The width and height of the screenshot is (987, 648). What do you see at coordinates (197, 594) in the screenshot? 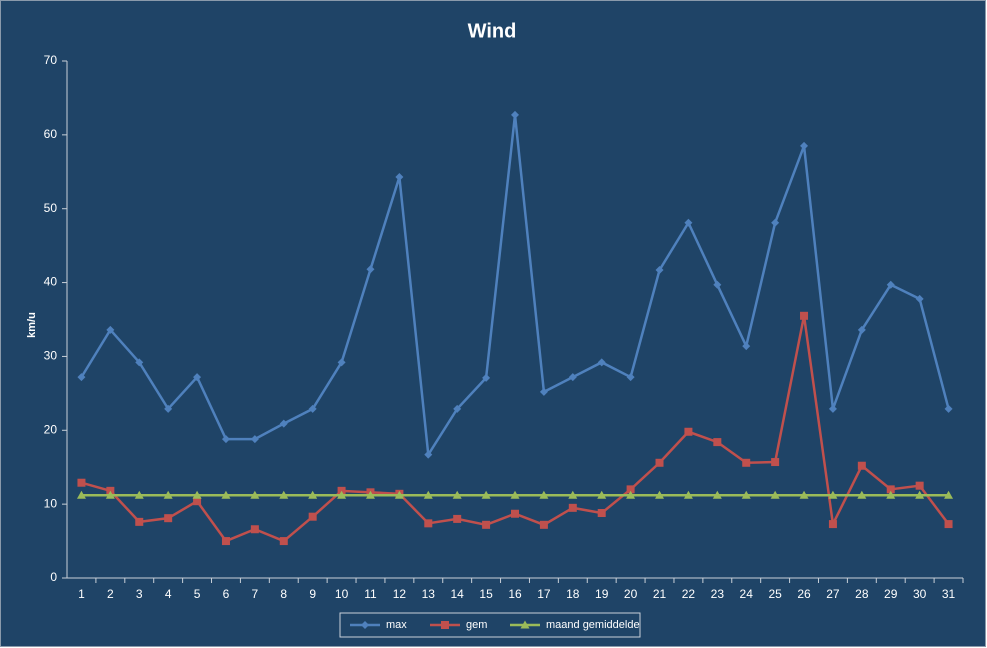
I see `x-tick-label: 5` at bounding box center [197, 594].